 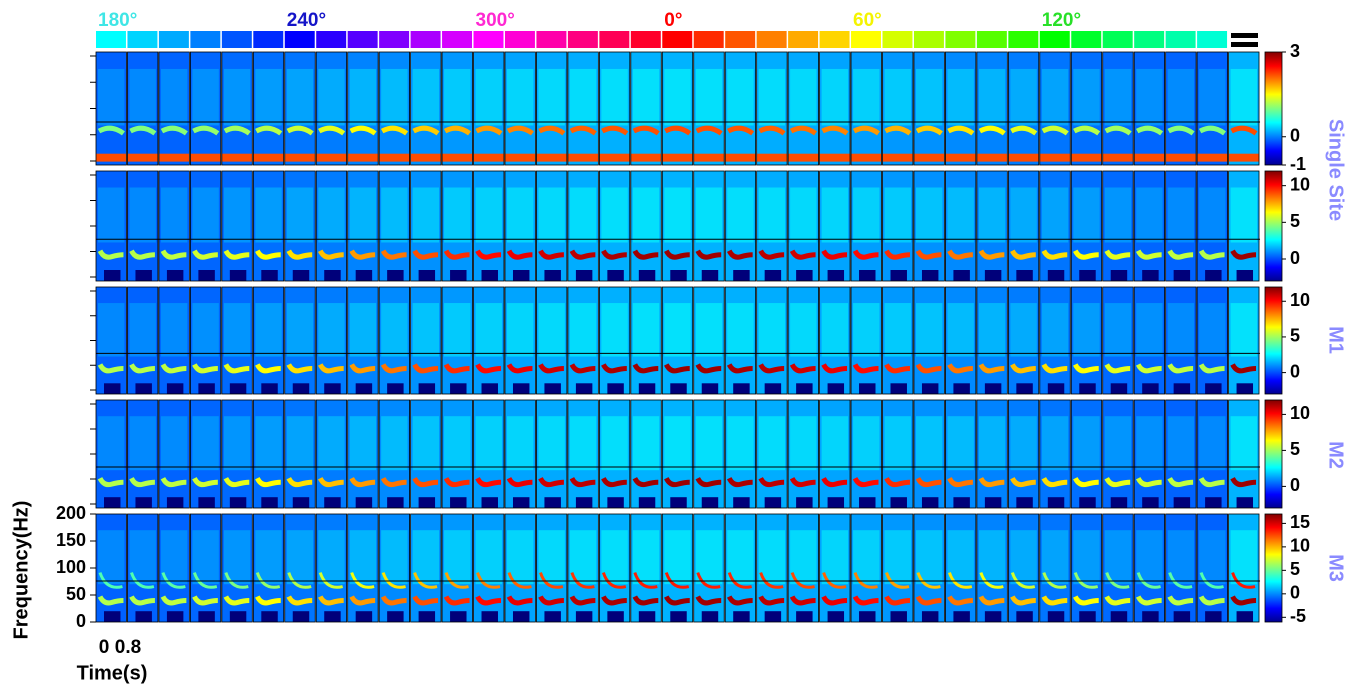 I want to click on row-label: M2, so click(x=1336, y=455).